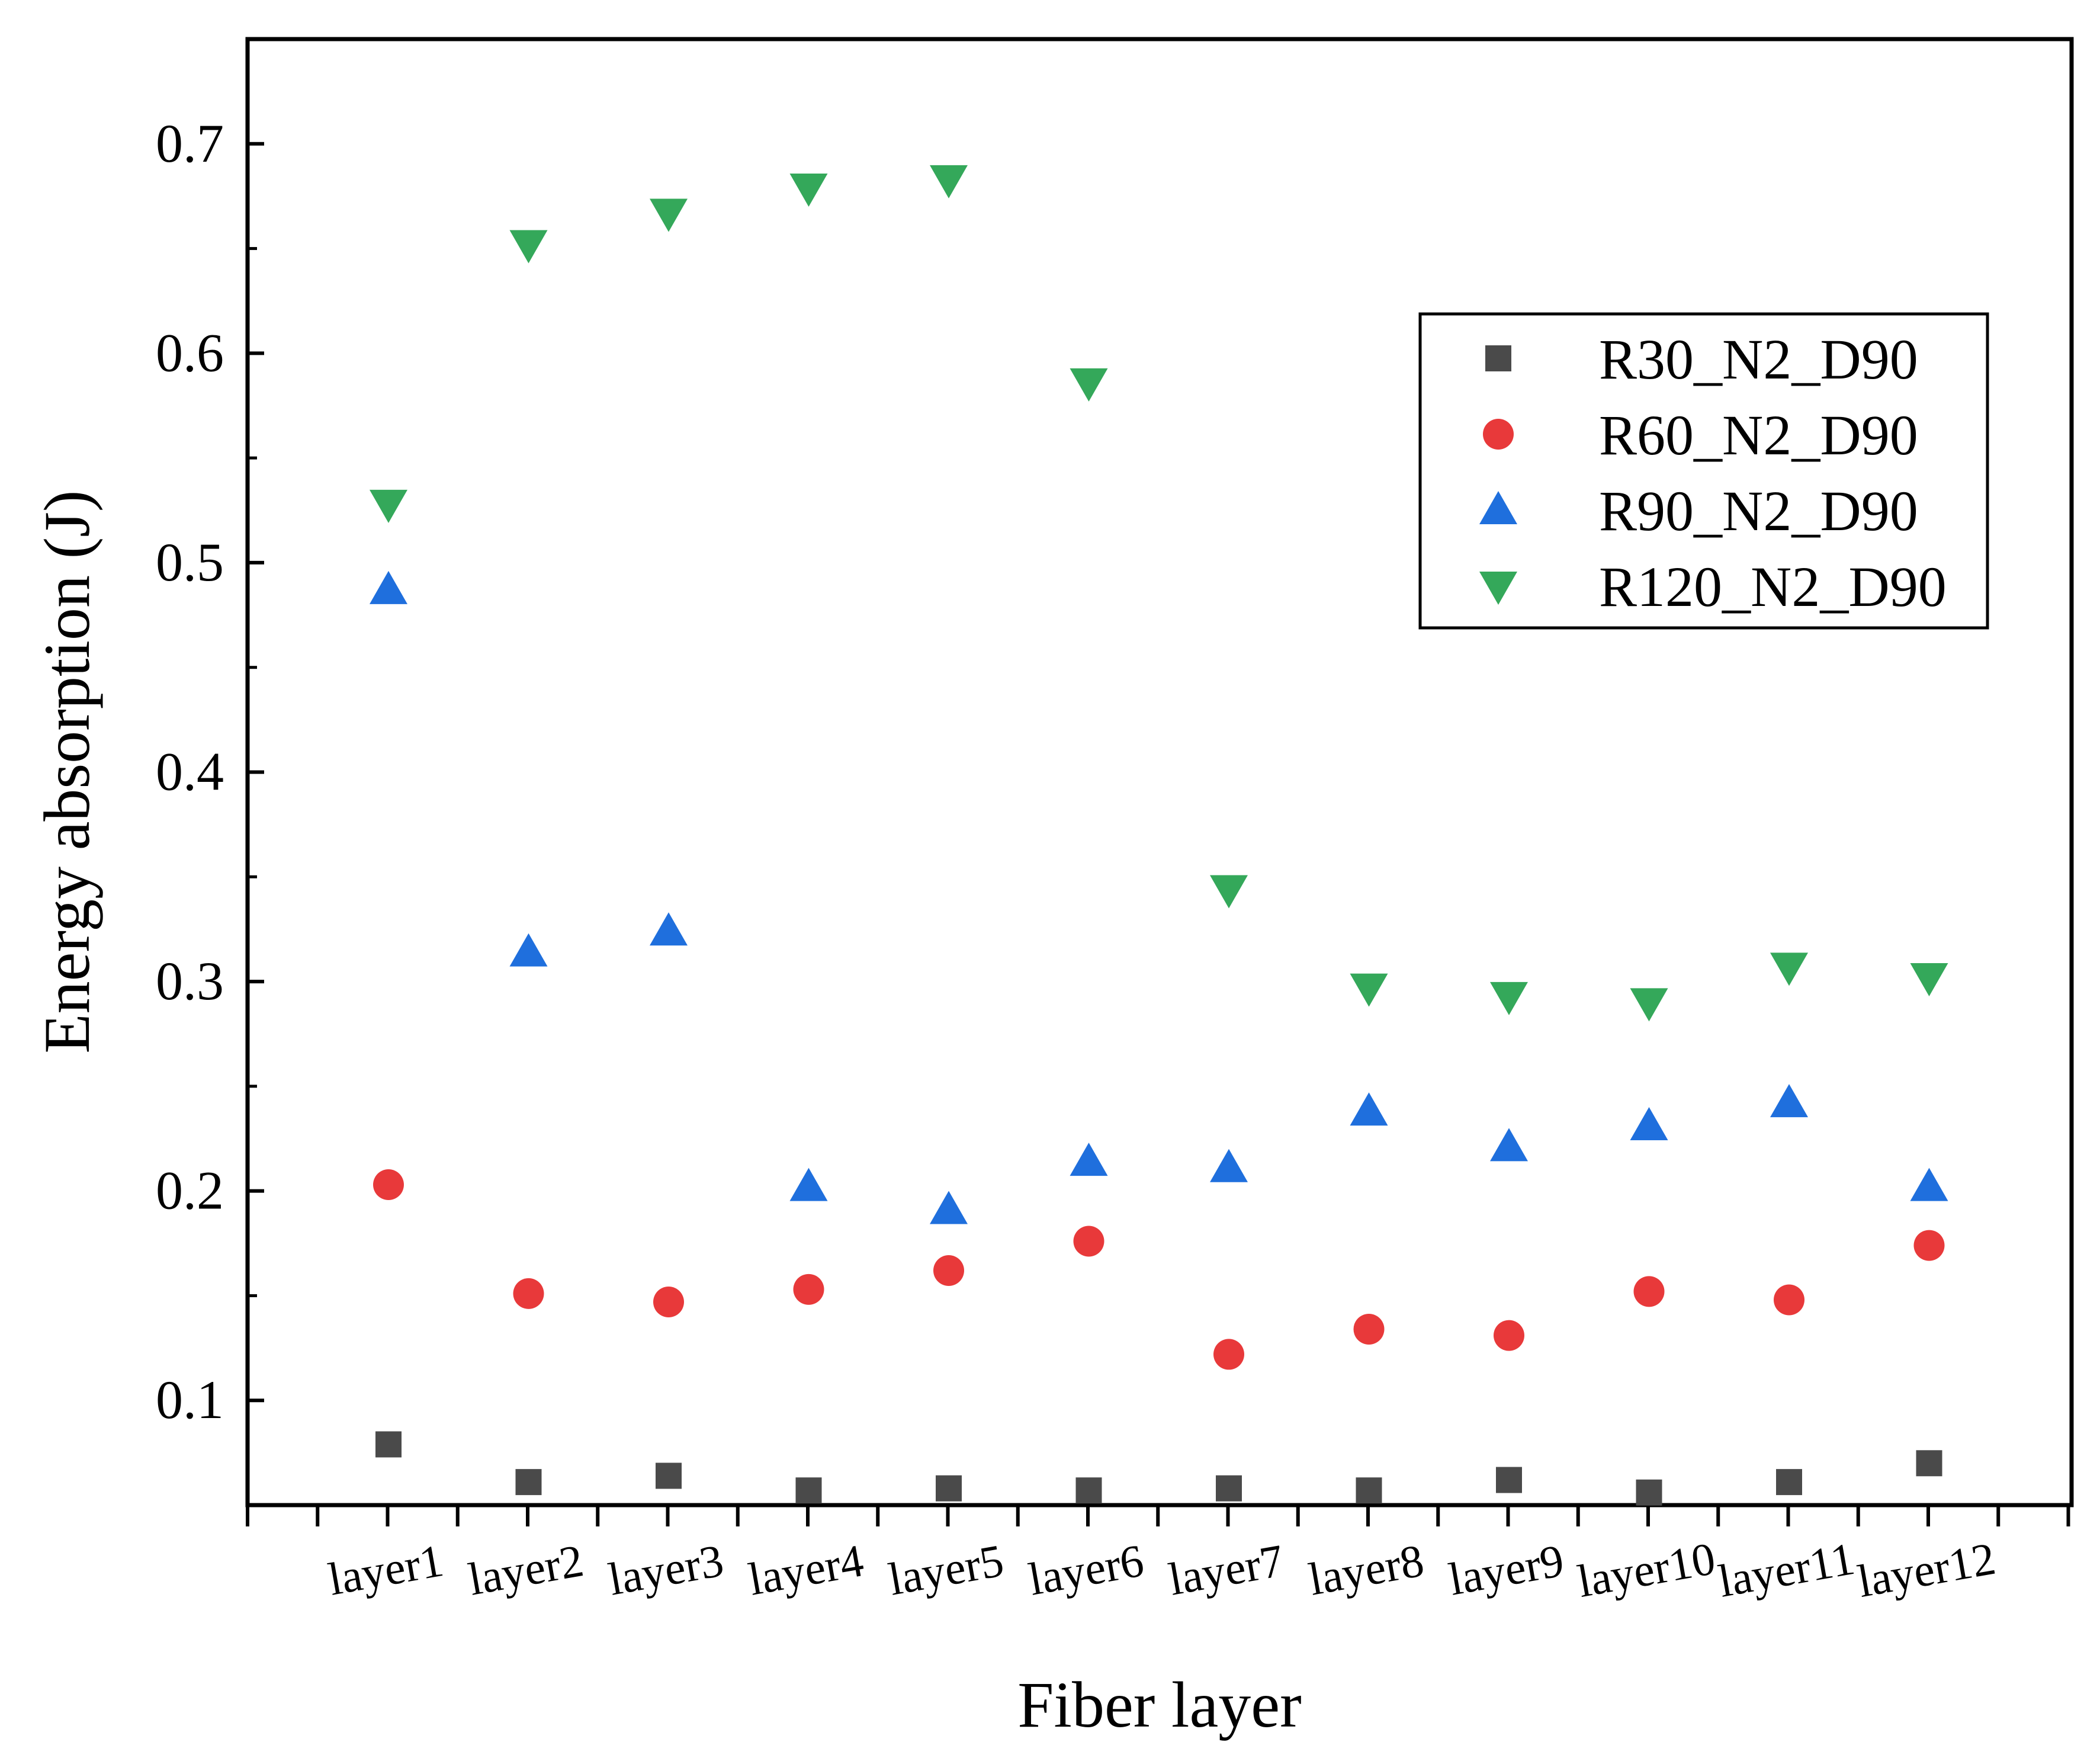  What do you see at coordinates (1086, 1570) in the screenshot?
I see `x-tick-label: layer6` at bounding box center [1086, 1570].